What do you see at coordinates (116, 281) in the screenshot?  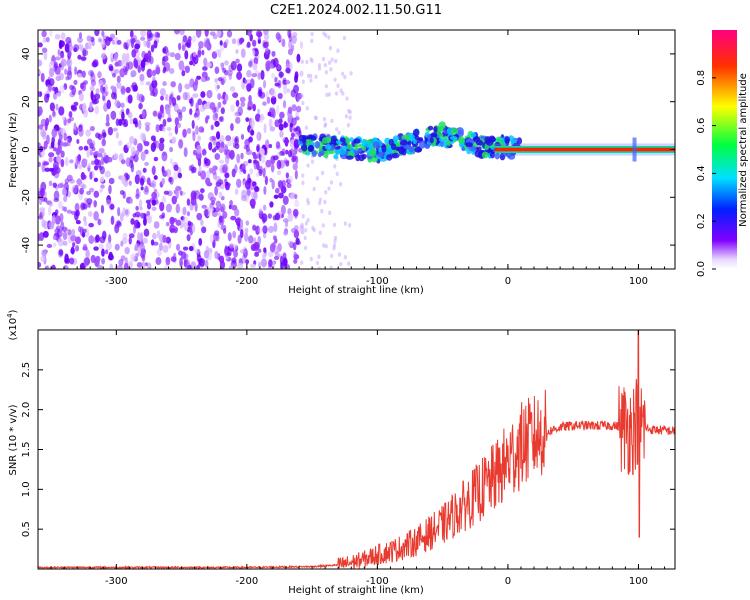 I see `spectrogram-x-tick-label: -300` at bounding box center [116, 281].